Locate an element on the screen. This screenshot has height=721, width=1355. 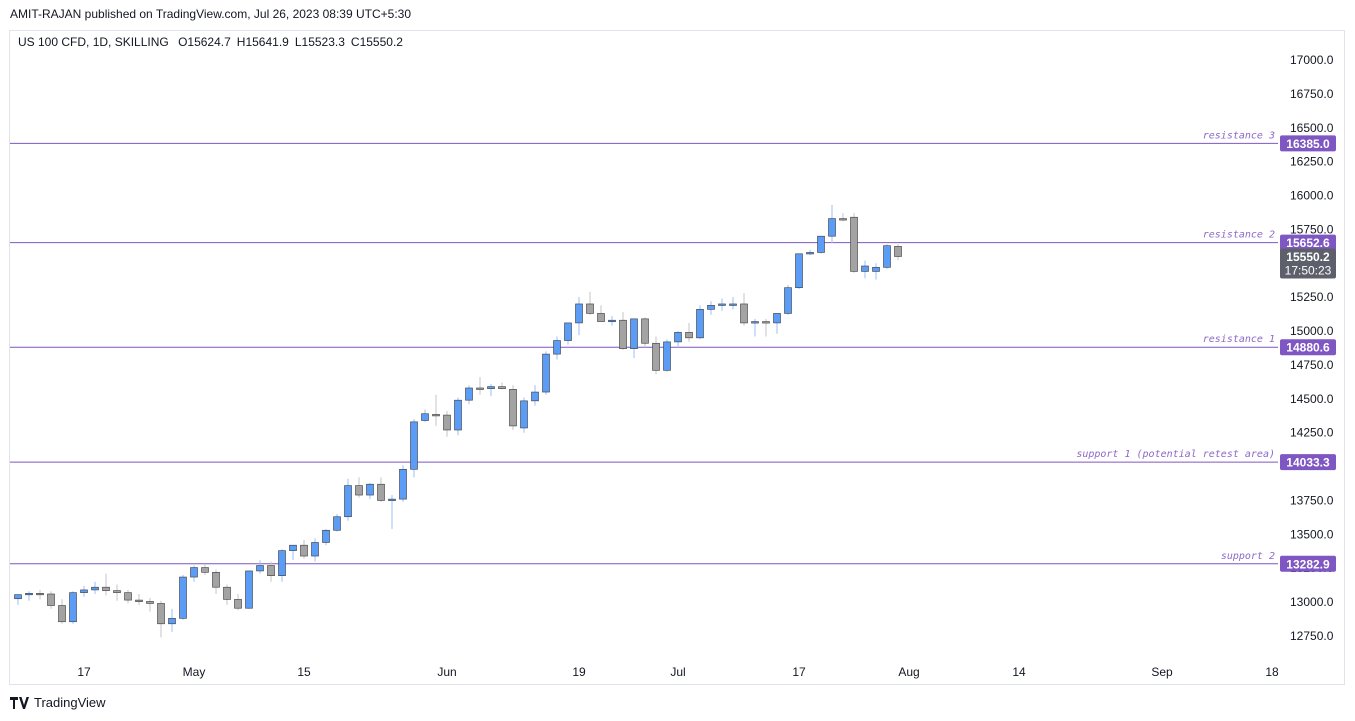
level-price-value: 15652.6 is located at coordinates (1308, 243).